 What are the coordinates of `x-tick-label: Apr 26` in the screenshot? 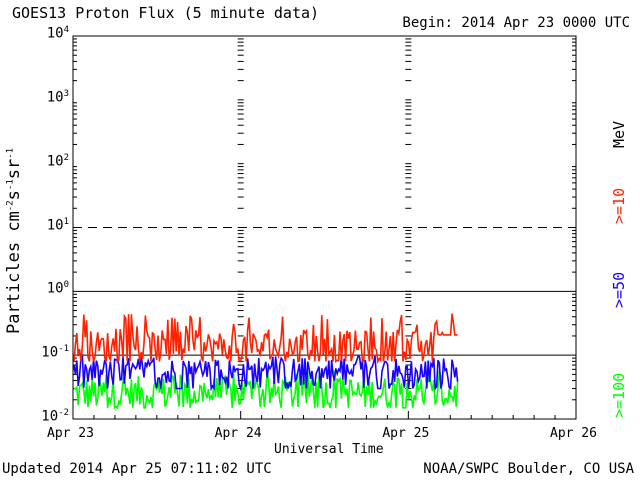 It's located at (573, 433).